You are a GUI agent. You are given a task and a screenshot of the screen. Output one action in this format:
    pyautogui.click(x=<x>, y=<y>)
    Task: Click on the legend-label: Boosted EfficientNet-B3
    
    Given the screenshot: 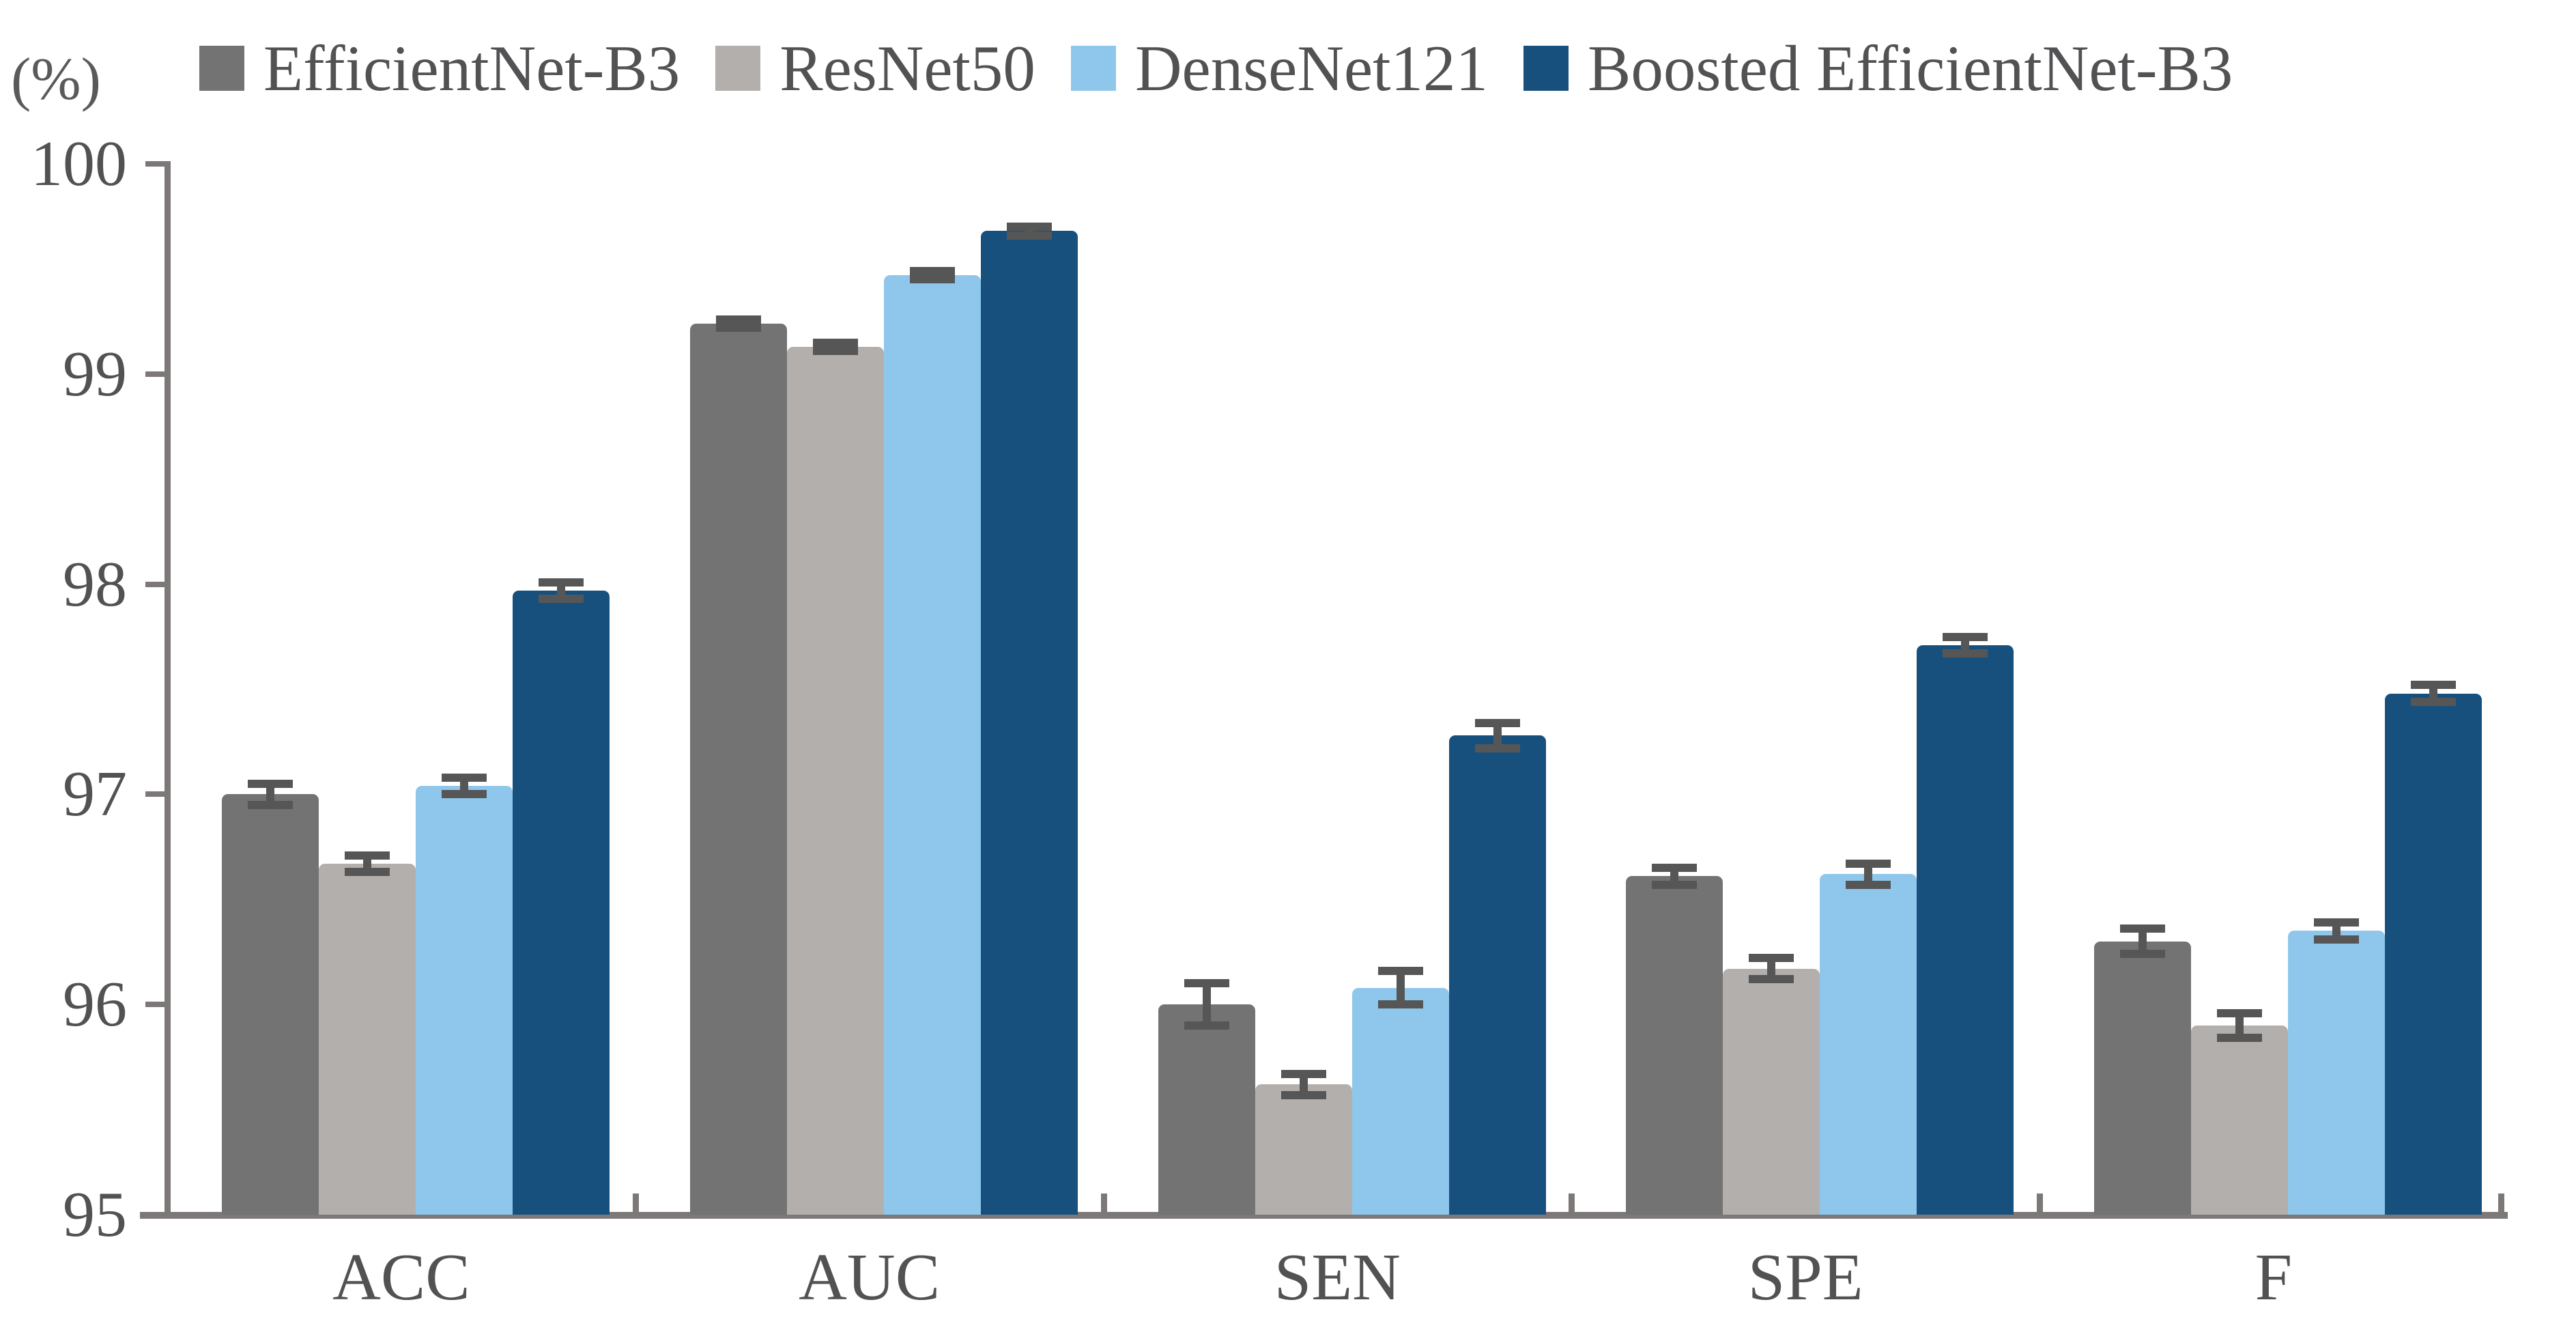 What is the action you would take?
    pyautogui.click(x=1910, y=67)
    